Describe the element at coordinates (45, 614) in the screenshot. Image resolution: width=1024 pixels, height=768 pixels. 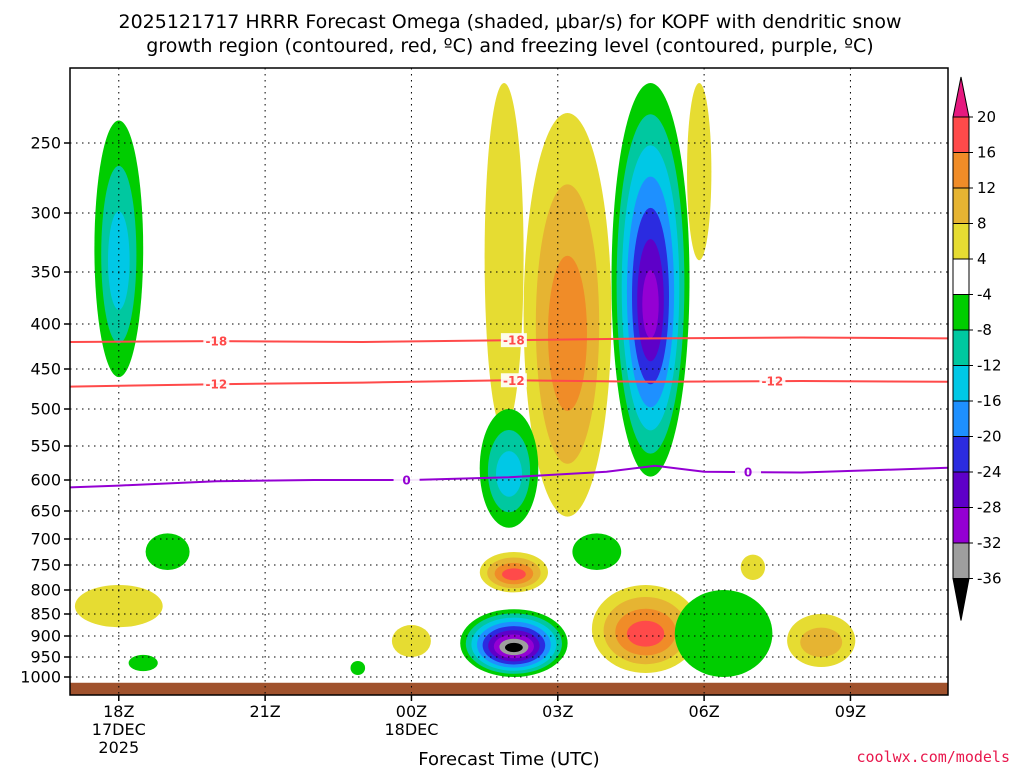
I see `y-tick-label-12: 850` at that location.